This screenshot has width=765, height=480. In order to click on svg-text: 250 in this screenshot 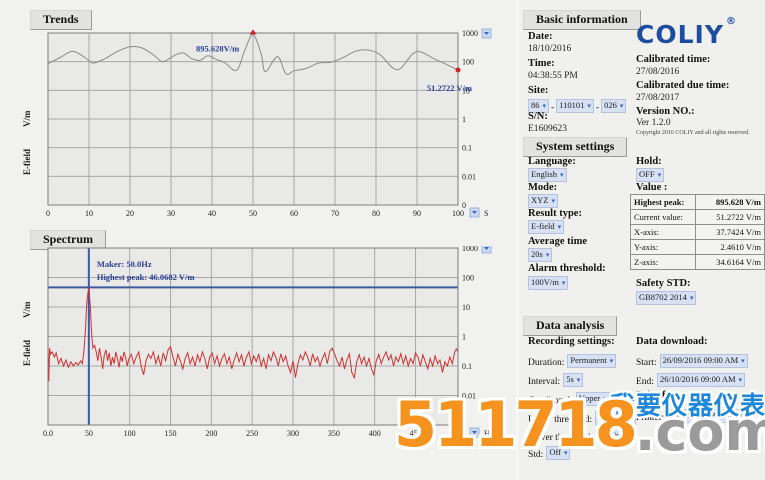, I will do `click(252, 433)`.